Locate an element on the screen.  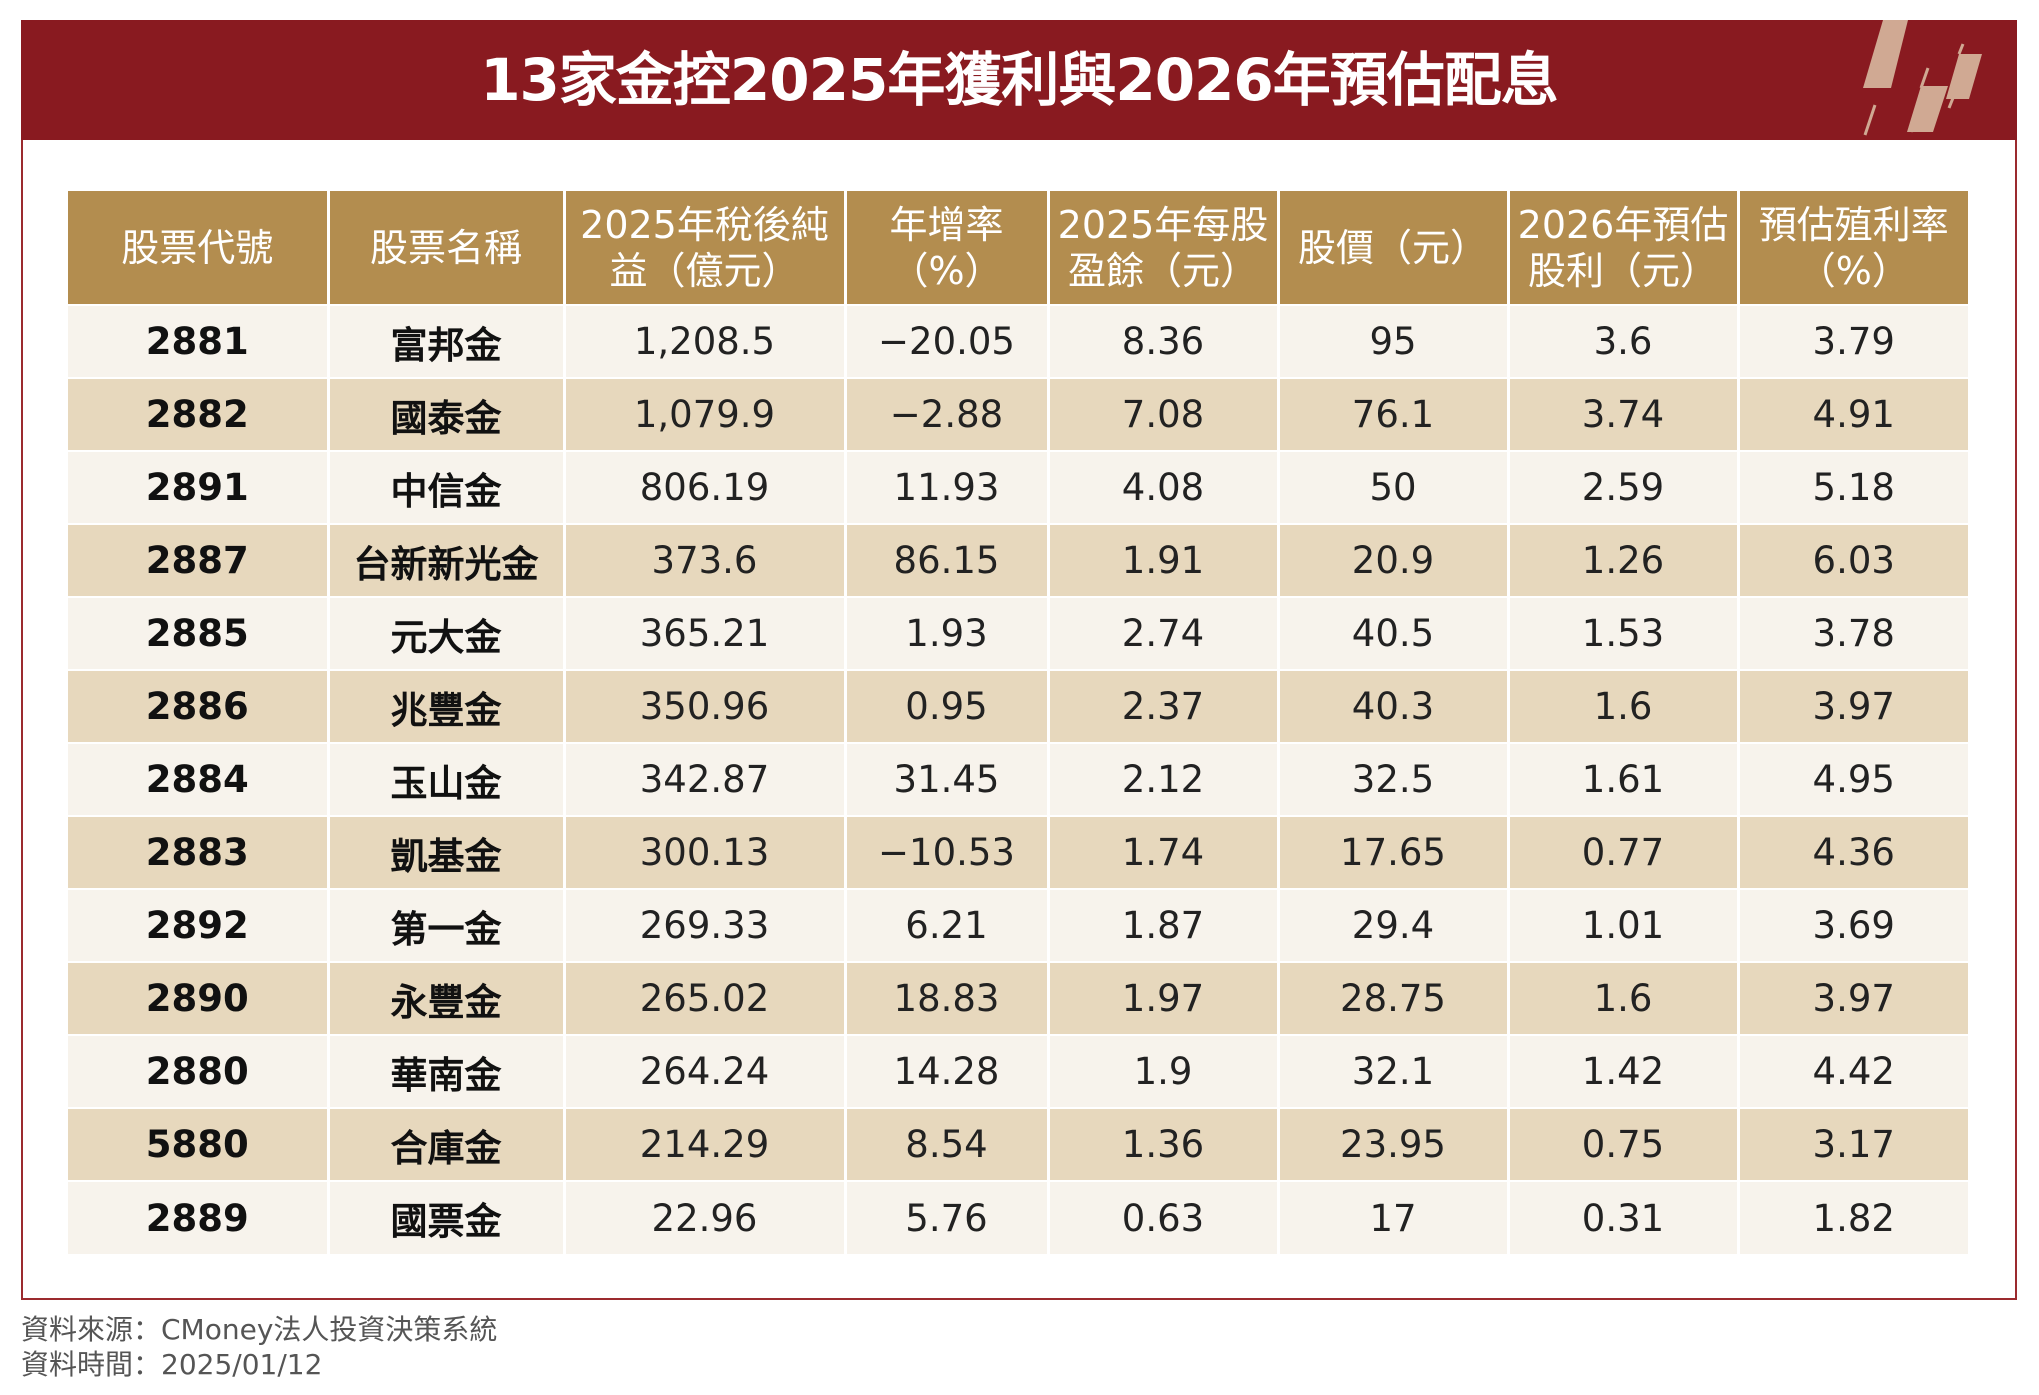
table-cell: 華南金 is located at coordinates (447, 1071).